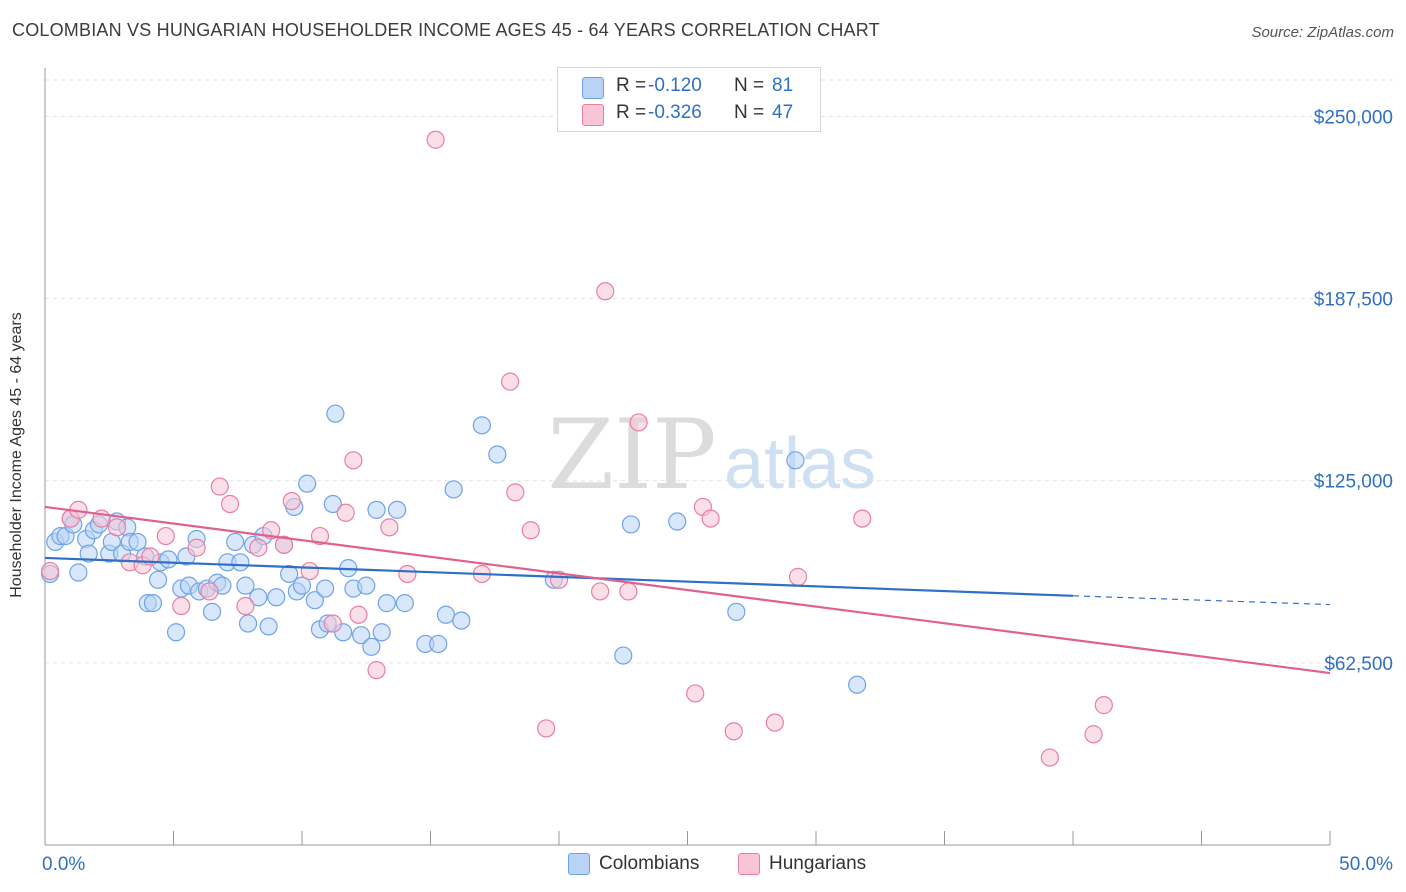  What do you see at coordinates (631, 455) in the screenshot?
I see `watermark-zip: ZIP` at bounding box center [631, 455].